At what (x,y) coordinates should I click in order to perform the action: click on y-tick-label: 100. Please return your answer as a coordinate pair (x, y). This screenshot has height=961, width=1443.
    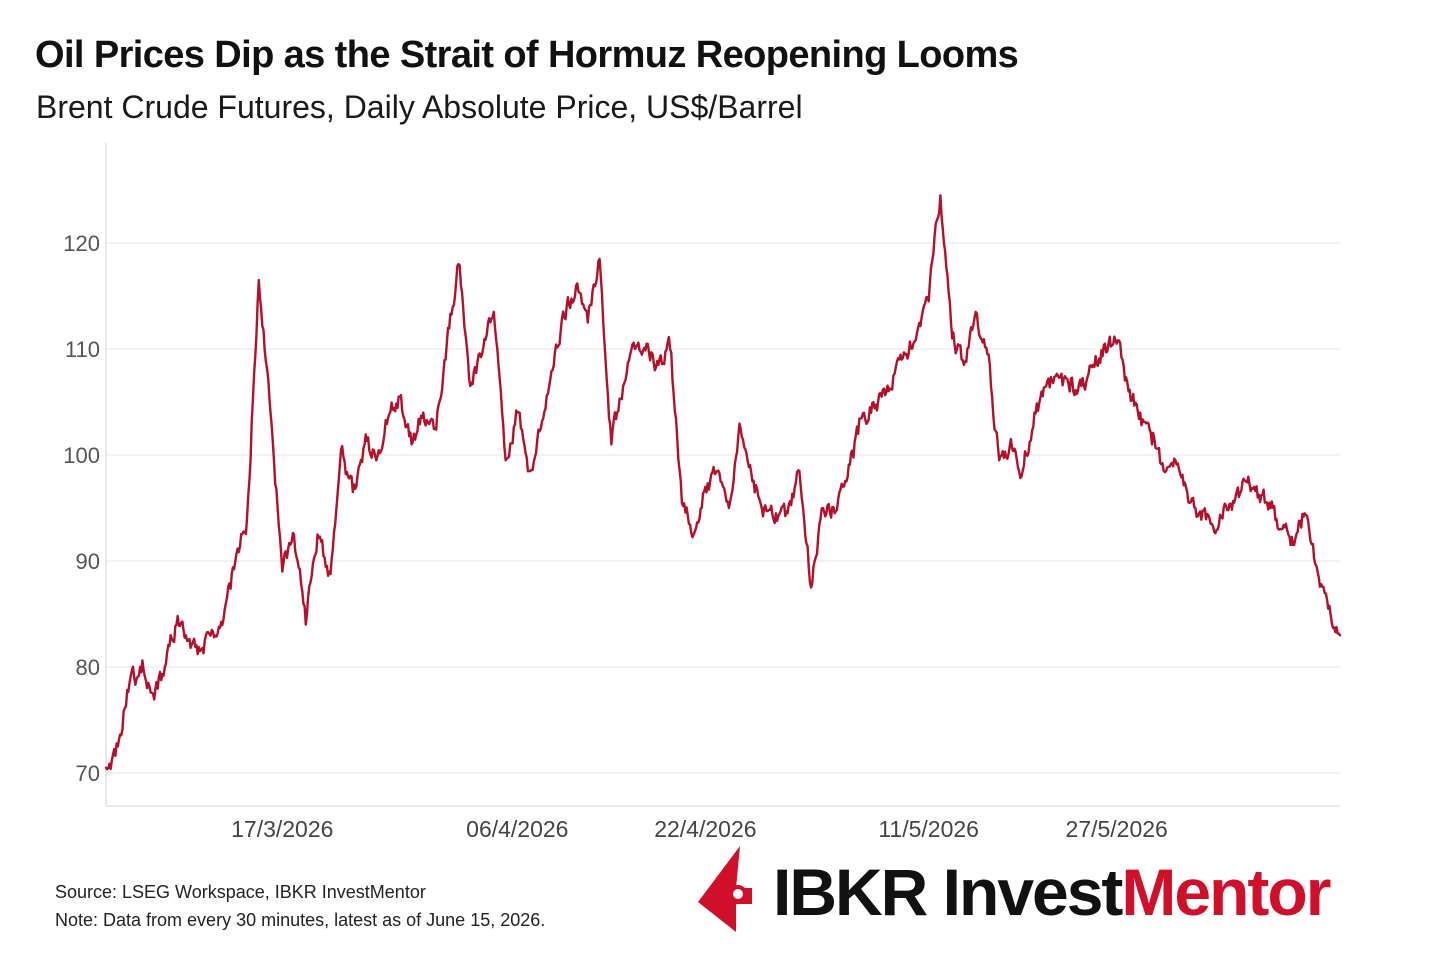
    Looking at the image, I should click on (81, 455).